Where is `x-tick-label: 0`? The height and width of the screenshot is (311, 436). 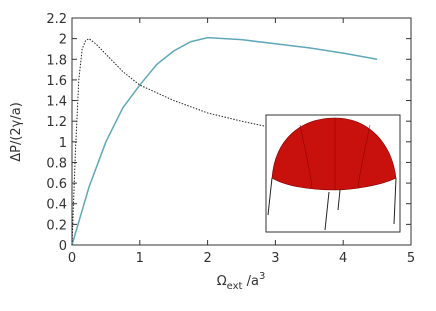
x-tick-label: 0 is located at coordinates (72, 258).